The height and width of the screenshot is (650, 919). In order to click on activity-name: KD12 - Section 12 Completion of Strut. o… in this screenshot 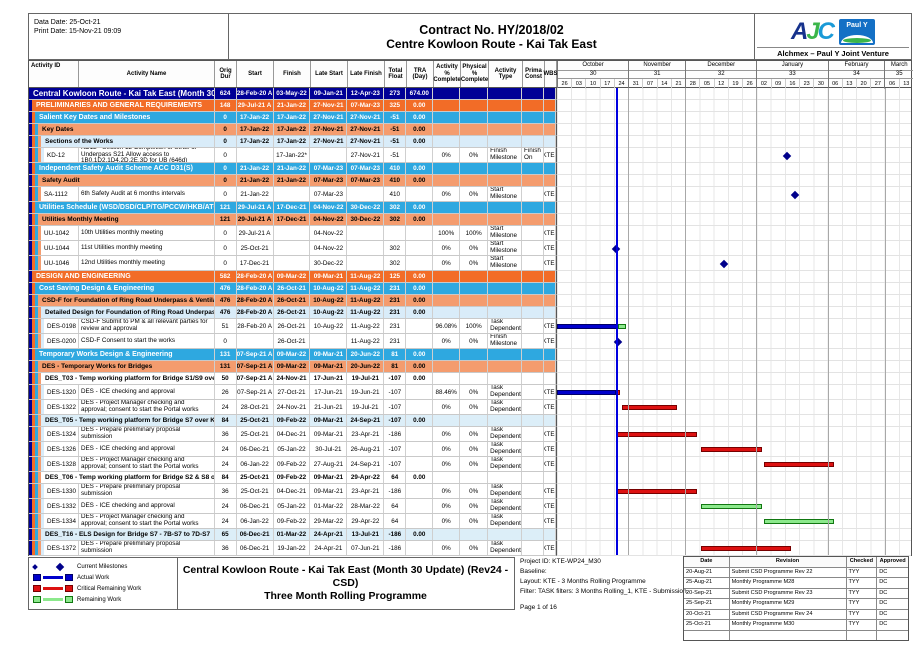, I will do `click(147, 155)`.